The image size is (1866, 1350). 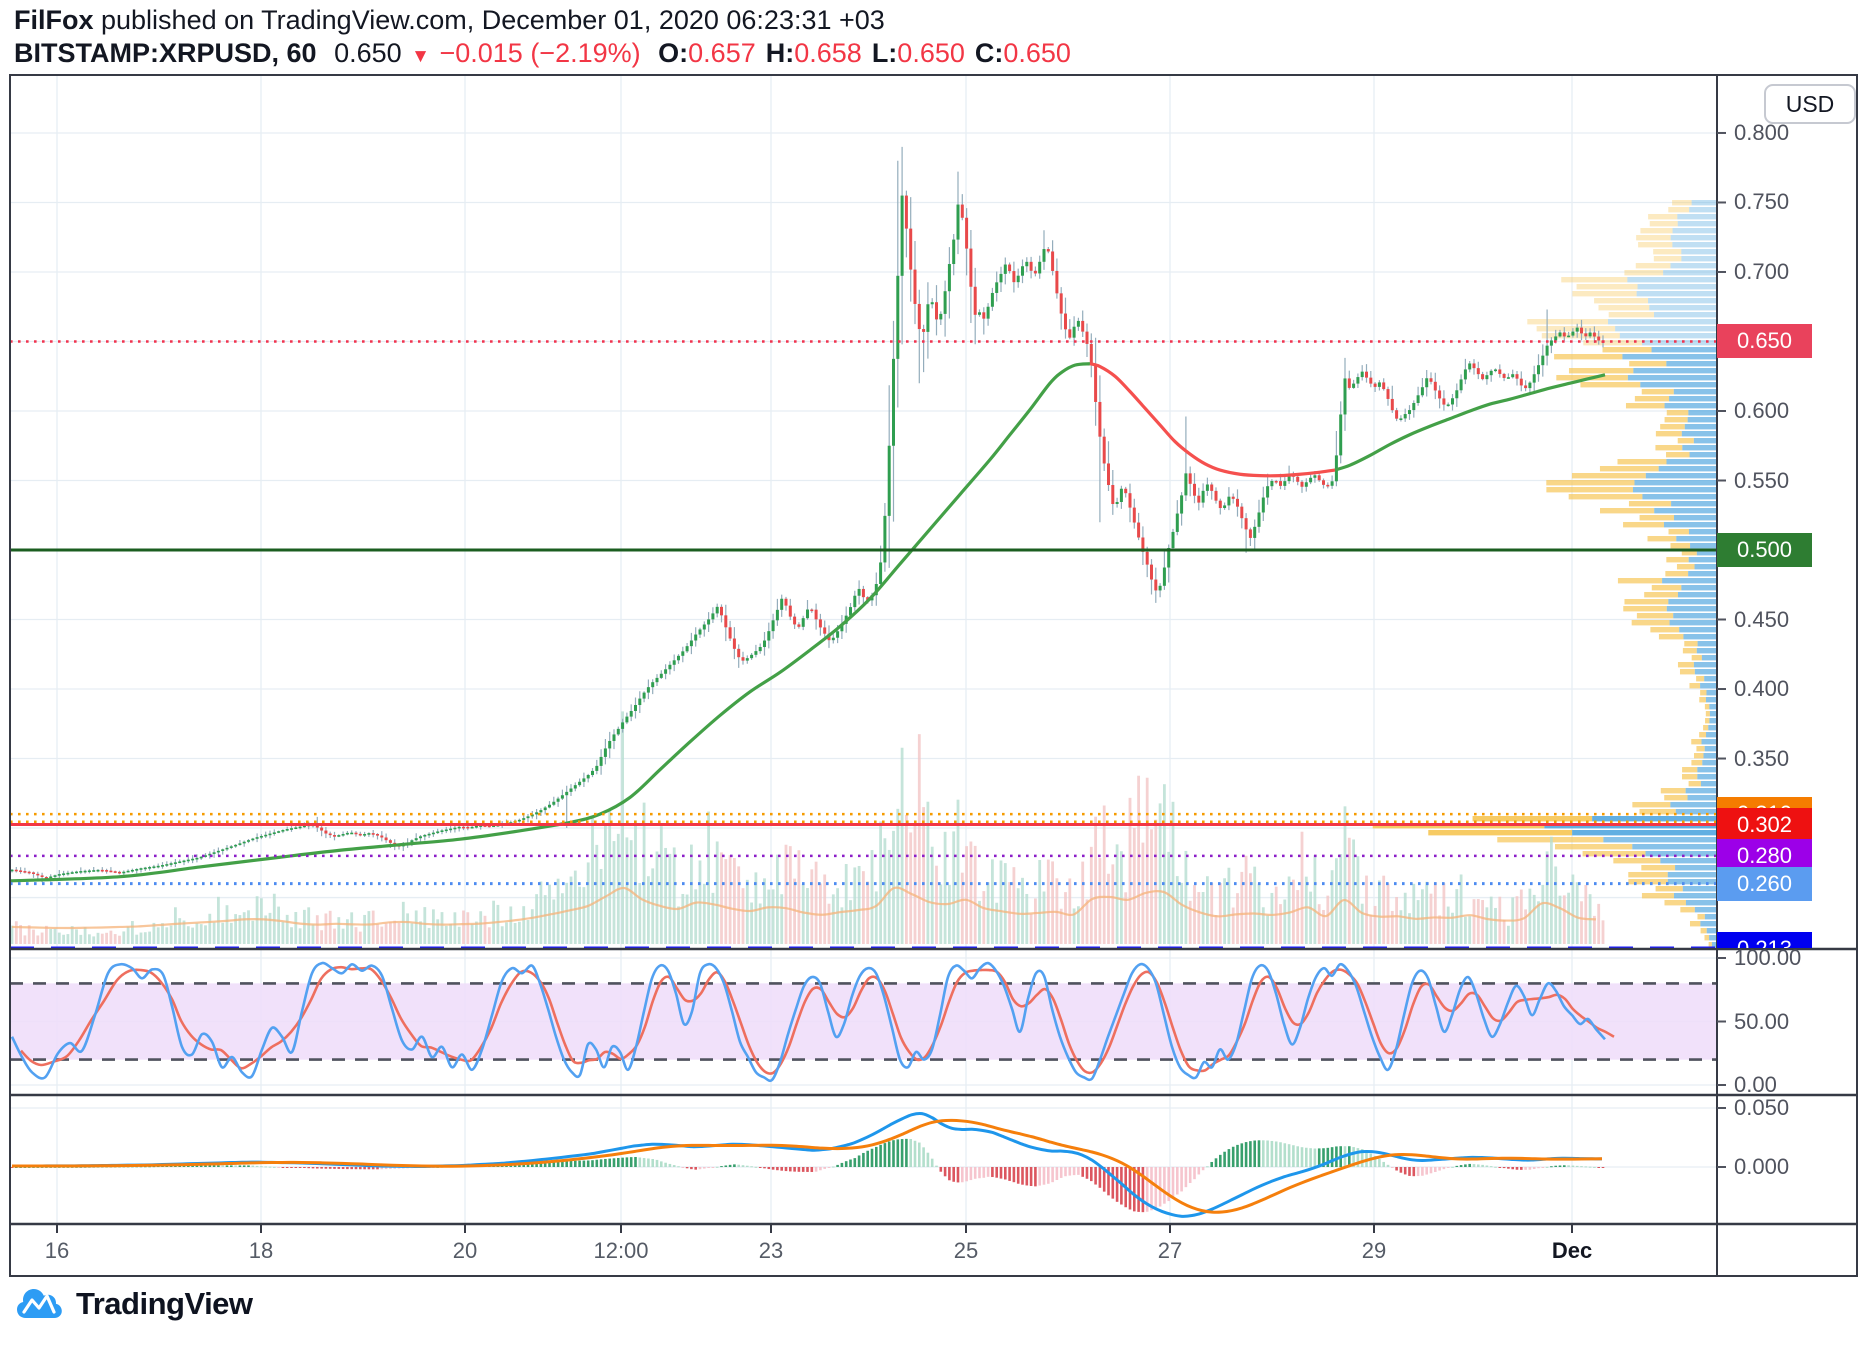 What do you see at coordinates (1762, 480) in the screenshot?
I see `price-axis-label: 0.550` at bounding box center [1762, 480].